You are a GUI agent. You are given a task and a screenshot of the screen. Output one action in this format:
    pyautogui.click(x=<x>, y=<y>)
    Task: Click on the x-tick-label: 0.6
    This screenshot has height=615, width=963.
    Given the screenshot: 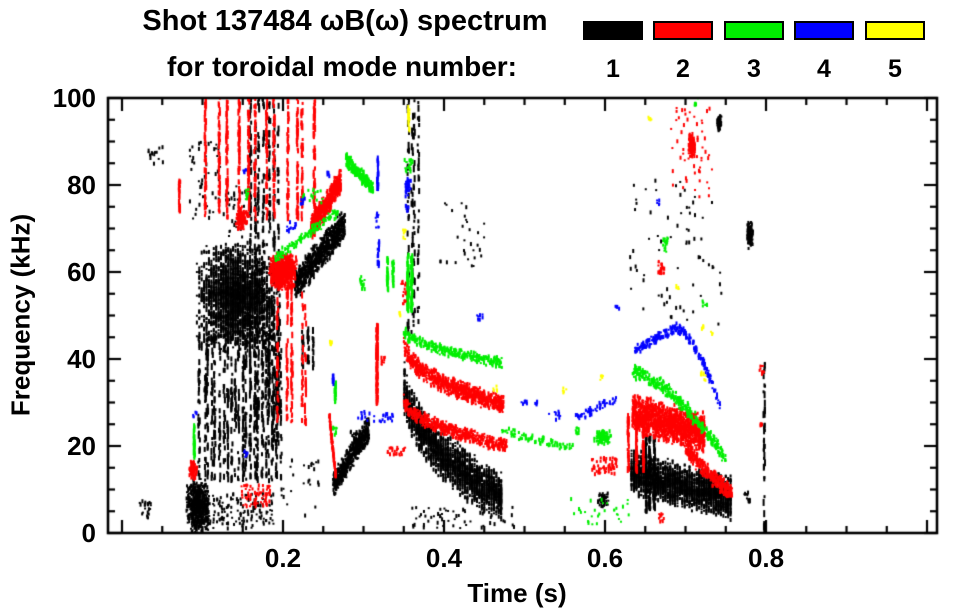 What is the action you would take?
    pyautogui.click(x=605, y=558)
    